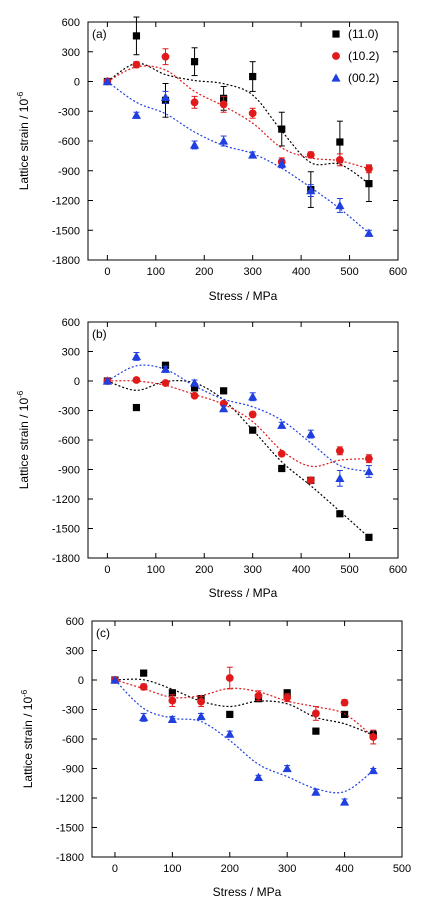 The height and width of the screenshot is (914, 428). What do you see at coordinates (336, 56) in the screenshot?
I see `legend-marker` at bounding box center [336, 56].